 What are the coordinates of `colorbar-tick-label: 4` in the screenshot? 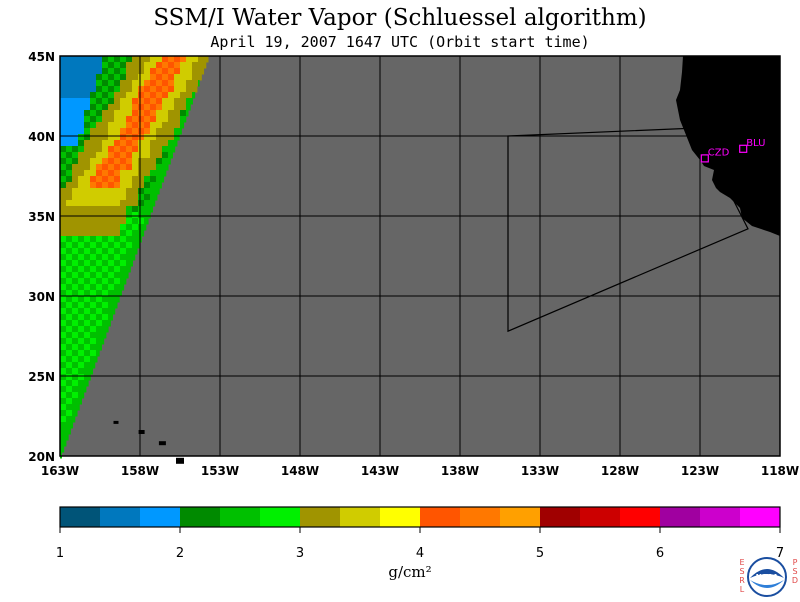 It's located at (420, 553).